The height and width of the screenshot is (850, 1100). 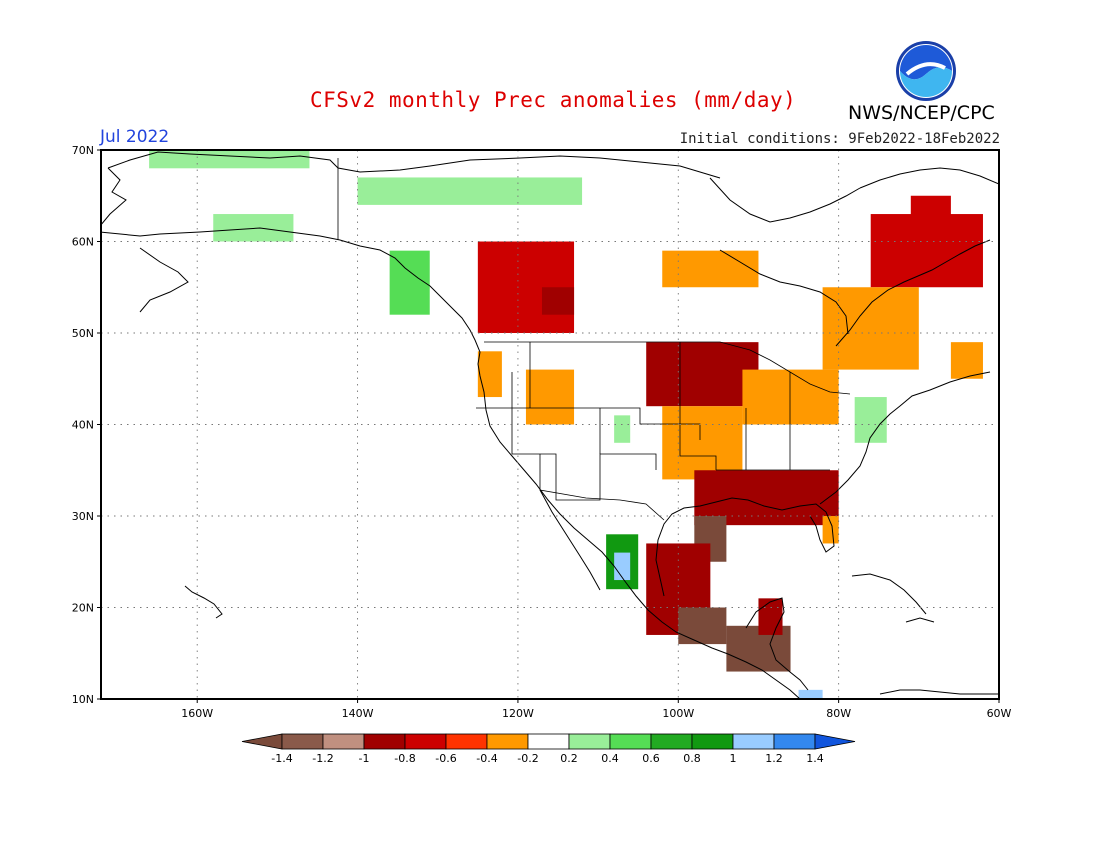 What do you see at coordinates (692, 758) in the screenshot?
I see `colorbar-label: 0.8` at bounding box center [692, 758].